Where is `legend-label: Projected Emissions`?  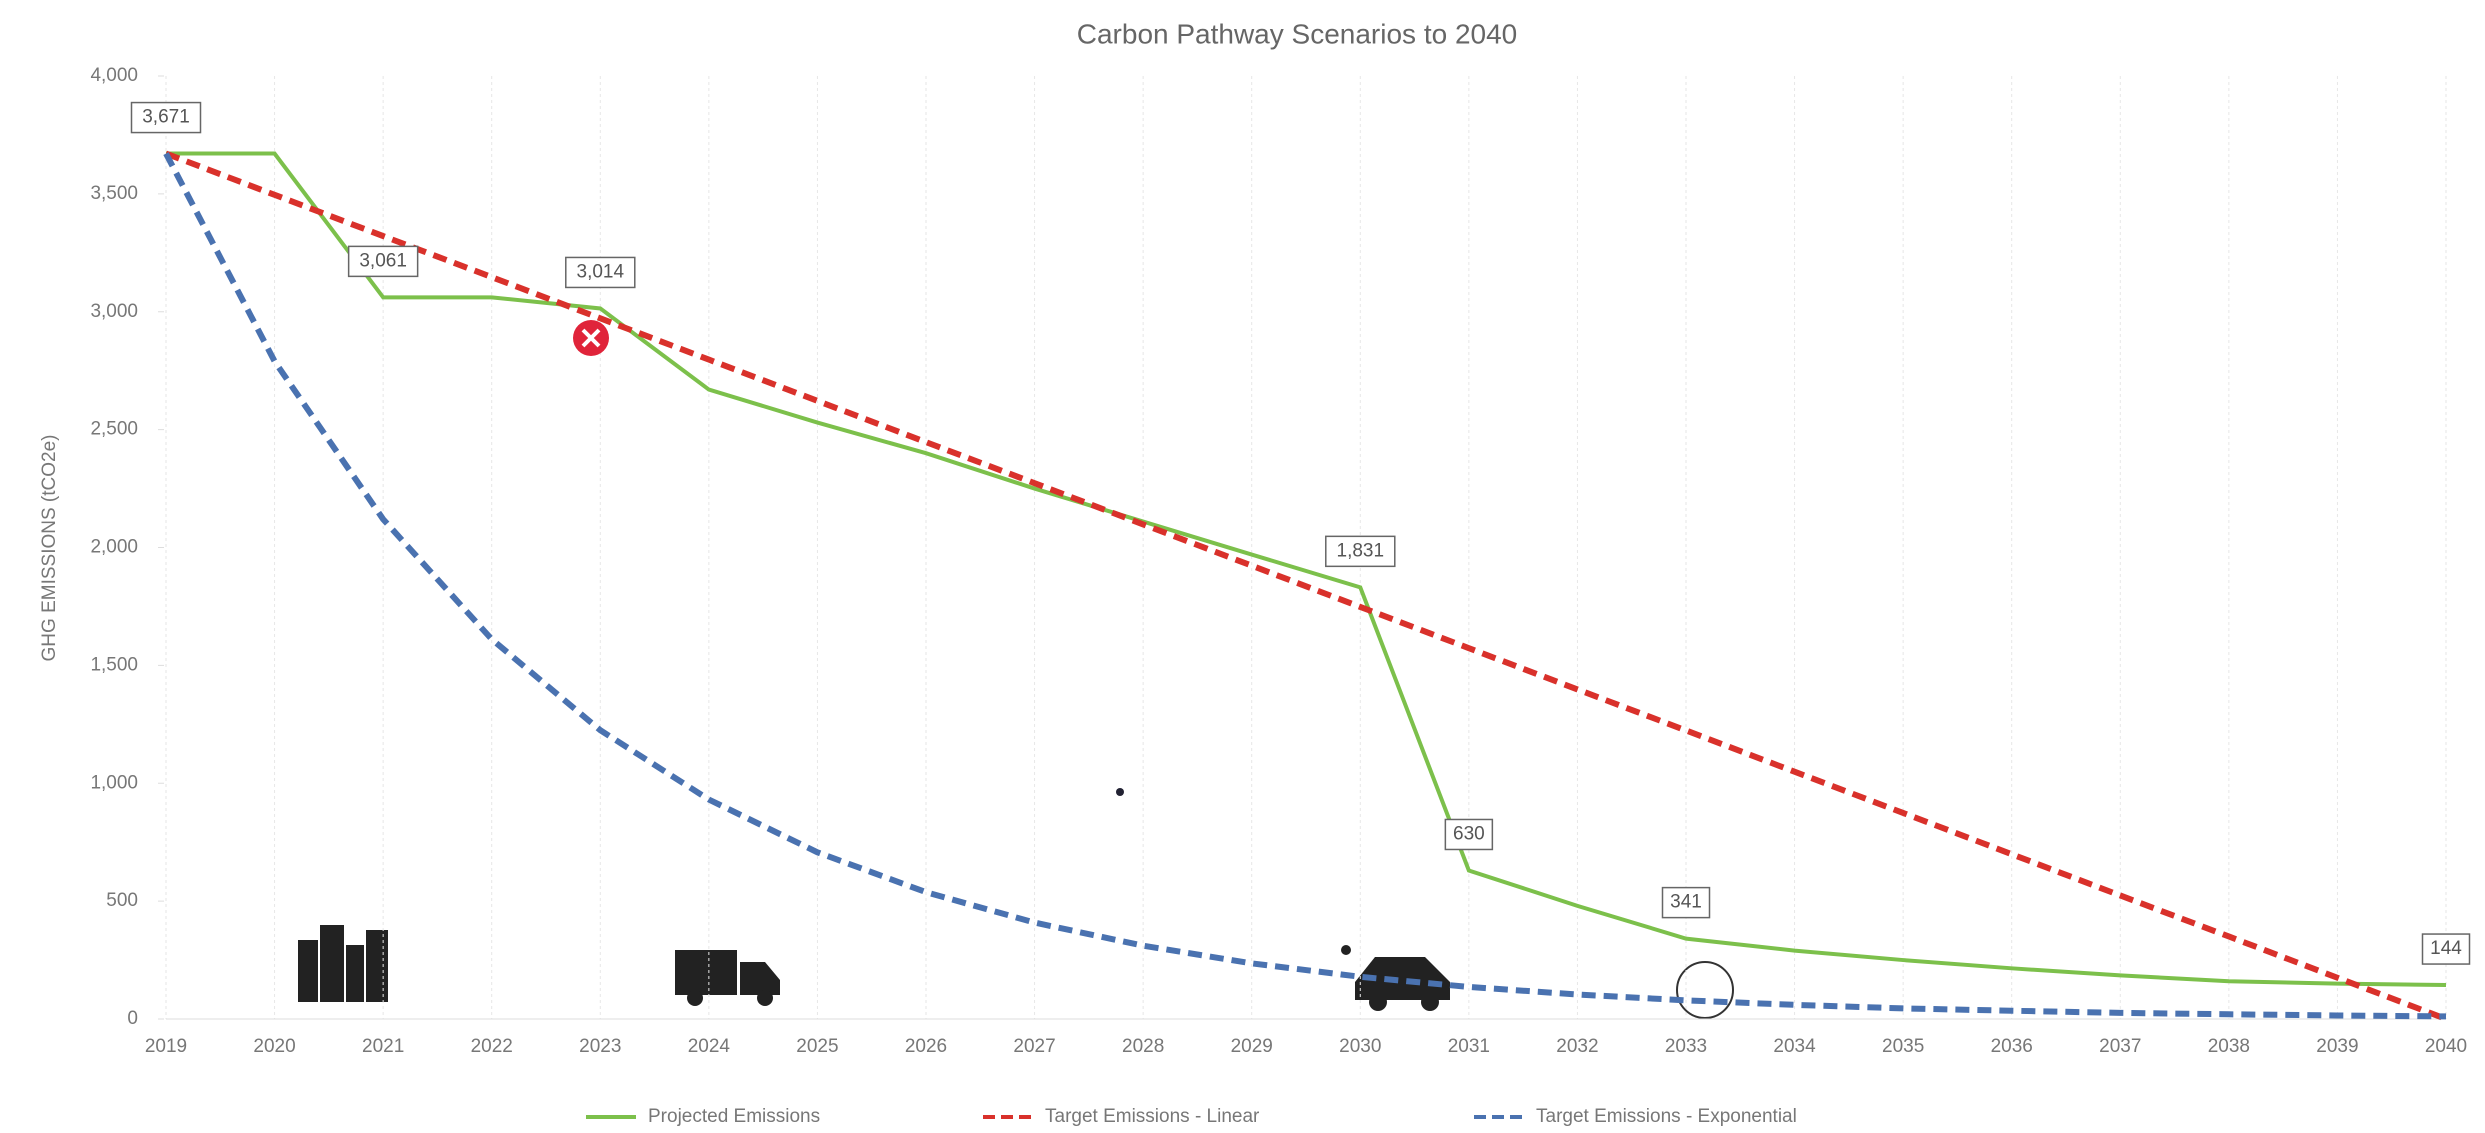 legend-label: Projected Emissions is located at coordinates (734, 1116).